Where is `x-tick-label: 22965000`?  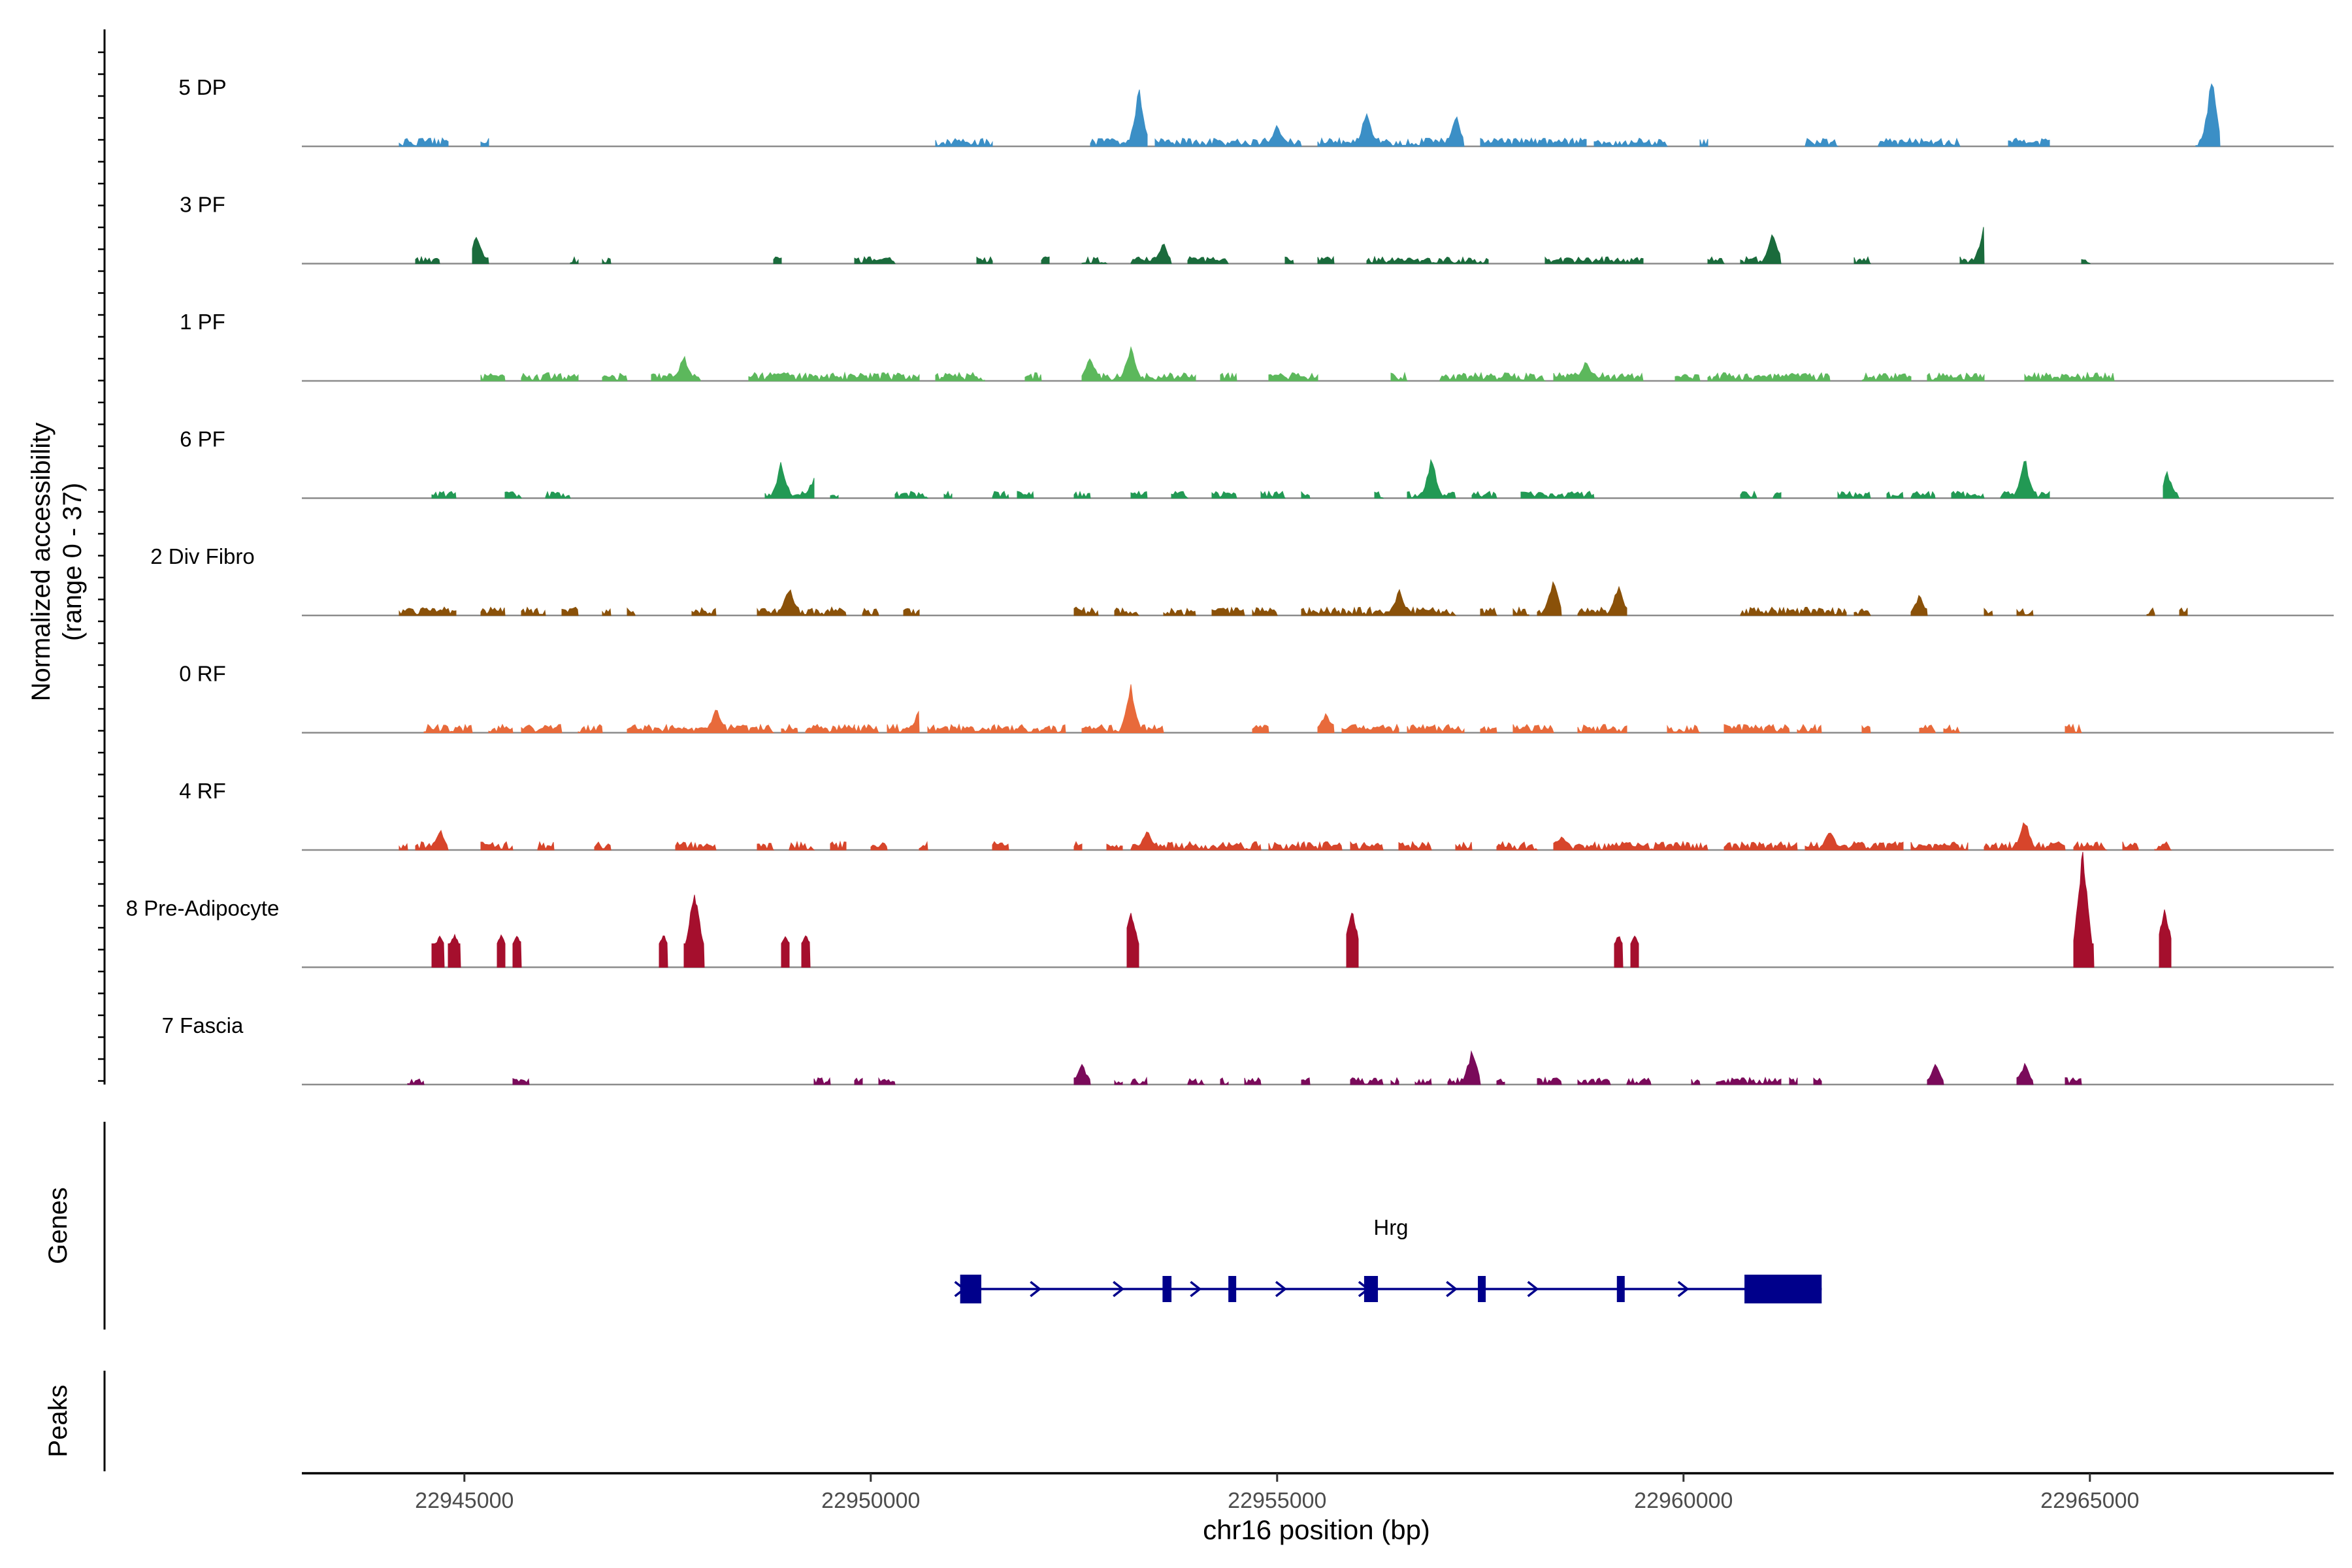 x-tick-label: 22965000 is located at coordinates (2089, 1500).